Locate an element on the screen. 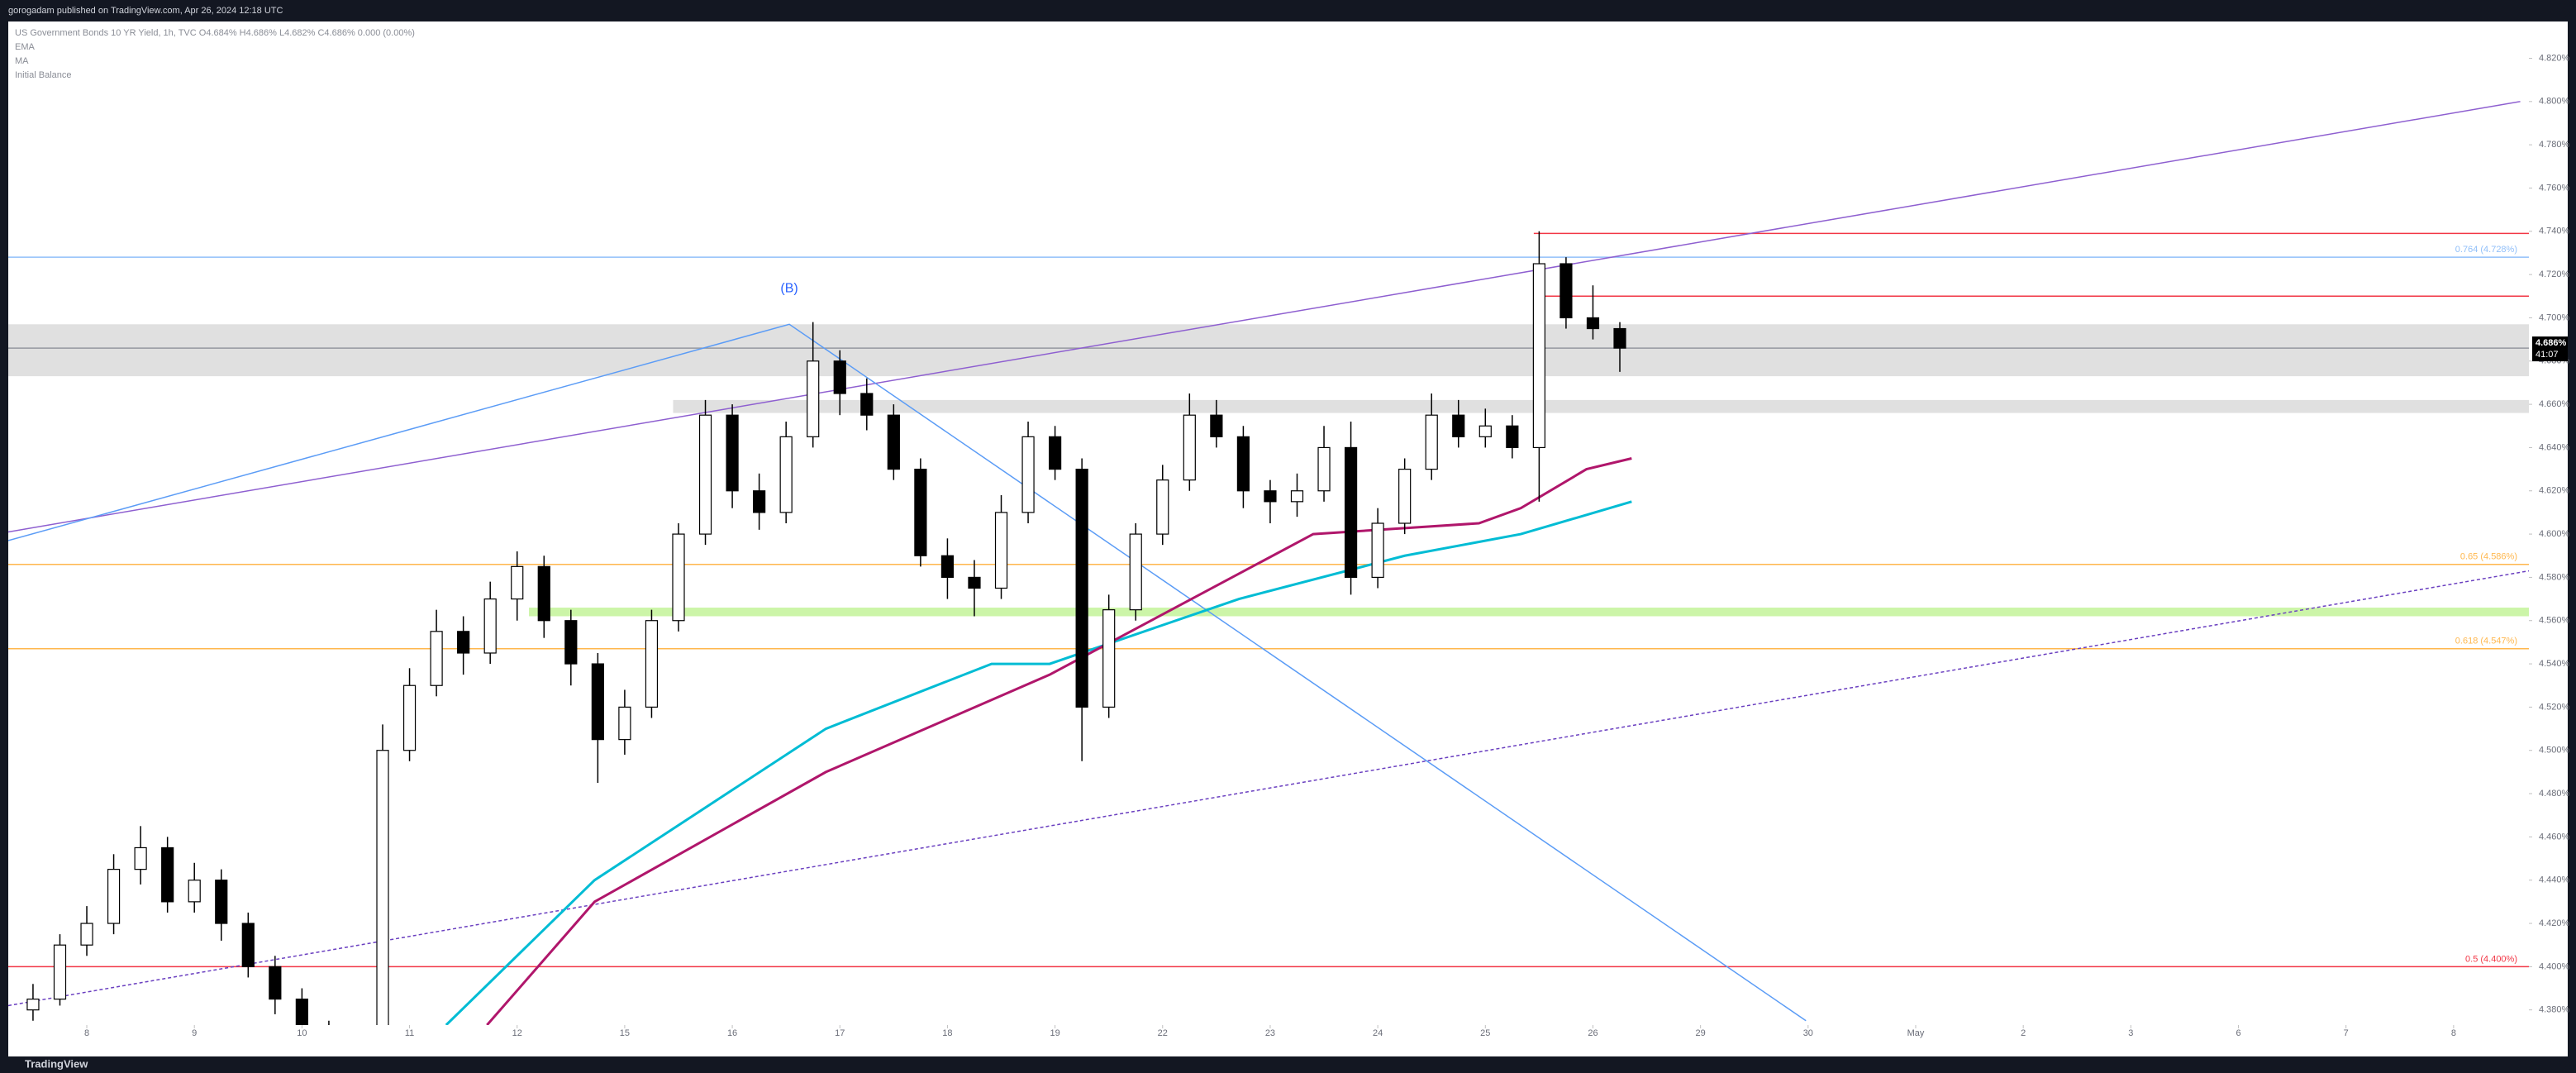  y-tick-label: 4.820% is located at coordinates (2555, 58).